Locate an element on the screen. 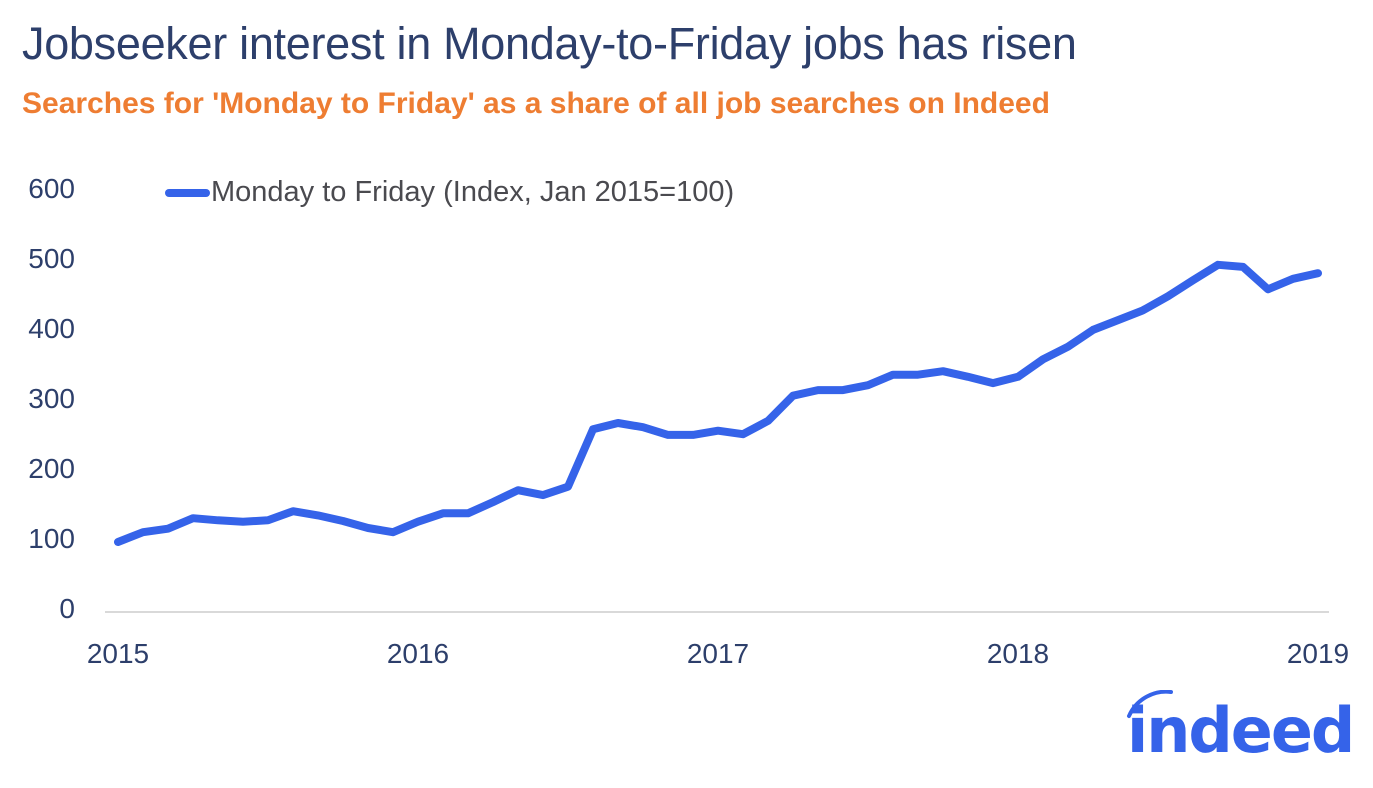 The height and width of the screenshot is (788, 1373). y-tick-label: 400 is located at coordinates (51, 328).